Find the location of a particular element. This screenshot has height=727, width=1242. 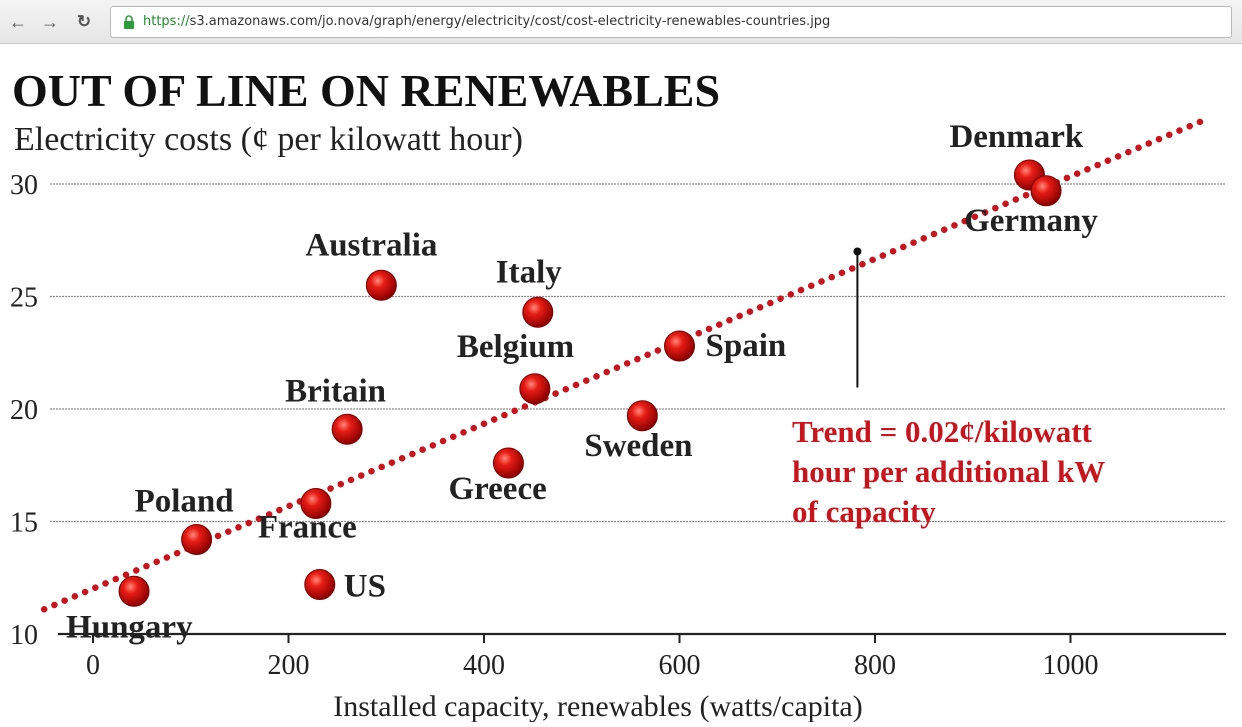

point-hungary is located at coordinates (134, 591).